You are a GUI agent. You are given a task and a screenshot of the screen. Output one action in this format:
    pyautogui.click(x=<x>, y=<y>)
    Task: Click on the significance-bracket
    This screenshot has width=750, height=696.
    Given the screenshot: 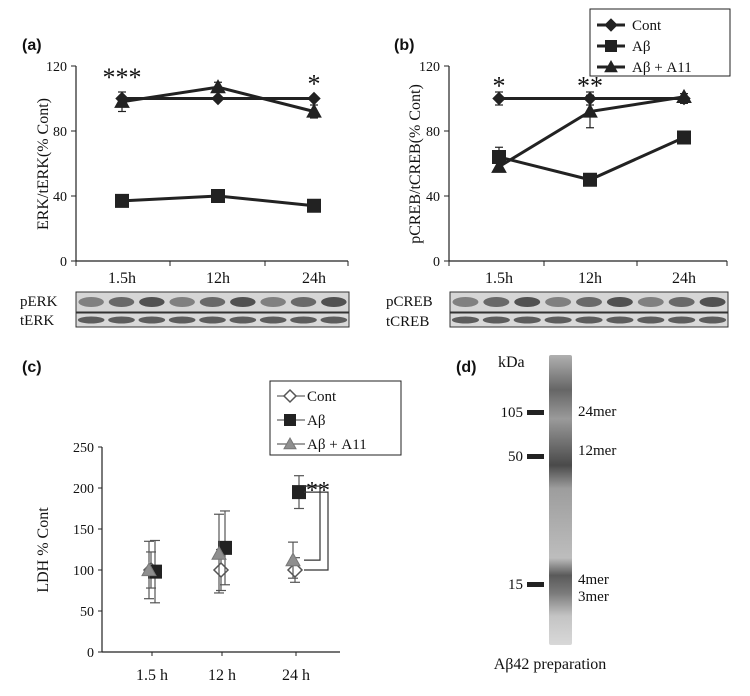 What is the action you would take?
    pyautogui.click(x=316, y=531)
    